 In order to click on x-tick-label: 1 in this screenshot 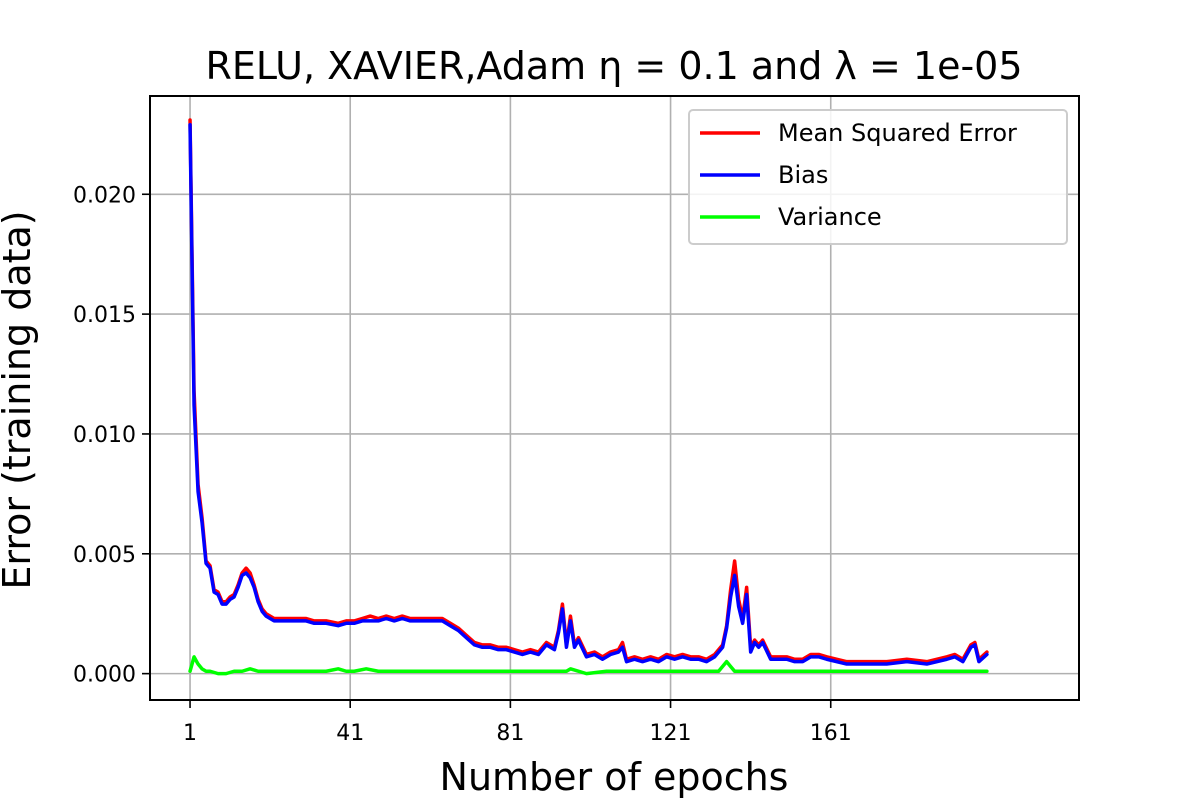, I will do `click(190, 733)`.